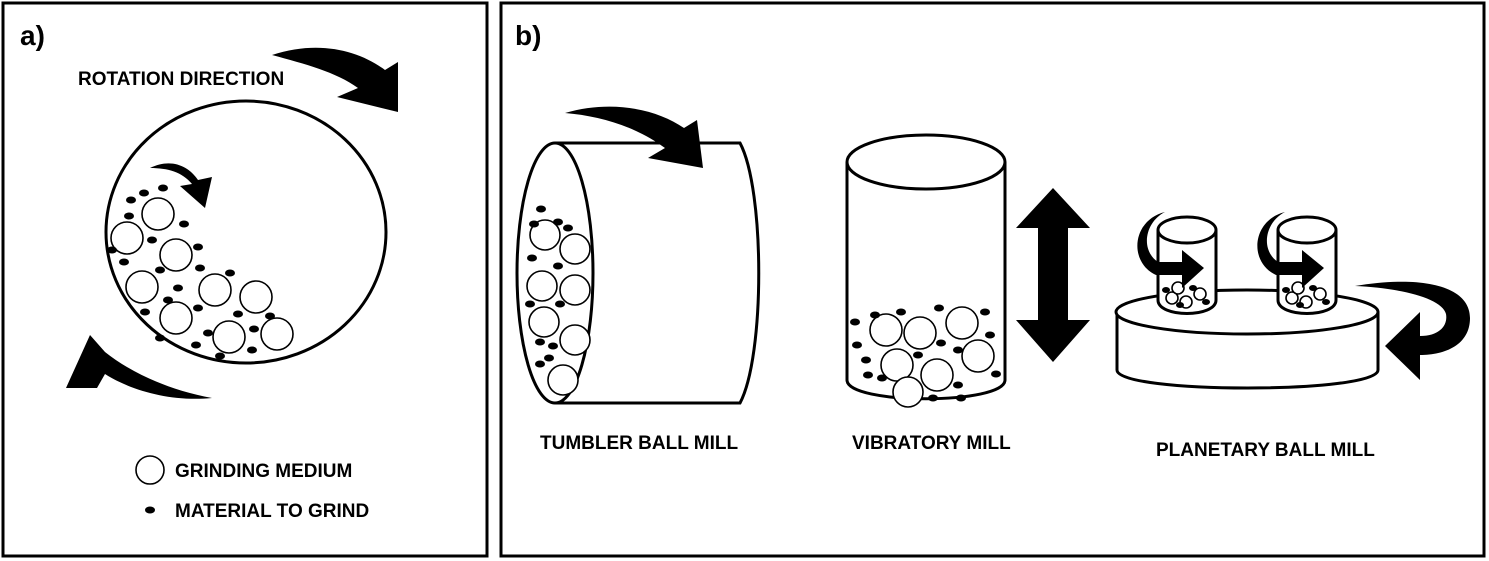 The width and height of the screenshot is (1489, 561). I want to click on vibratory-mill-label: VIBRATORY MILL, so click(931, 443).